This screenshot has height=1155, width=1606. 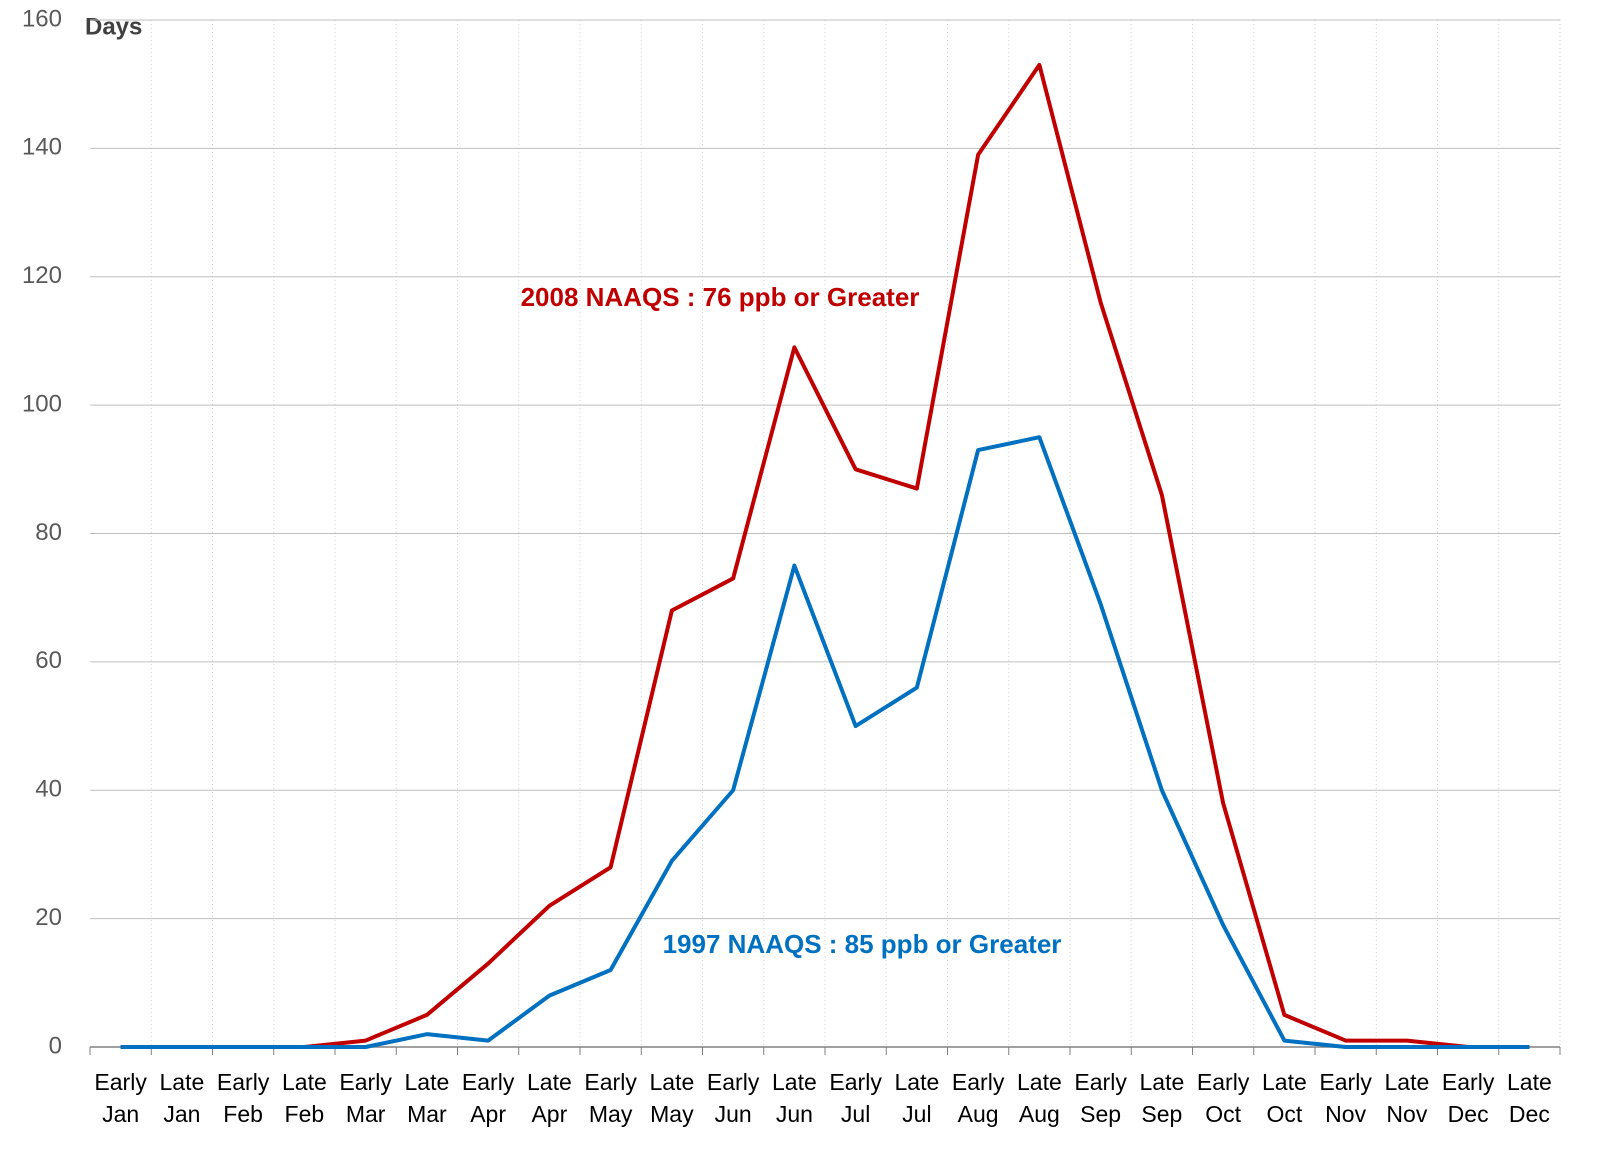 What do you see at coordinates (243, 1098) in the screenshot?
I see `x-tick-label: Early Feb` at bounding box center [243, 1098].